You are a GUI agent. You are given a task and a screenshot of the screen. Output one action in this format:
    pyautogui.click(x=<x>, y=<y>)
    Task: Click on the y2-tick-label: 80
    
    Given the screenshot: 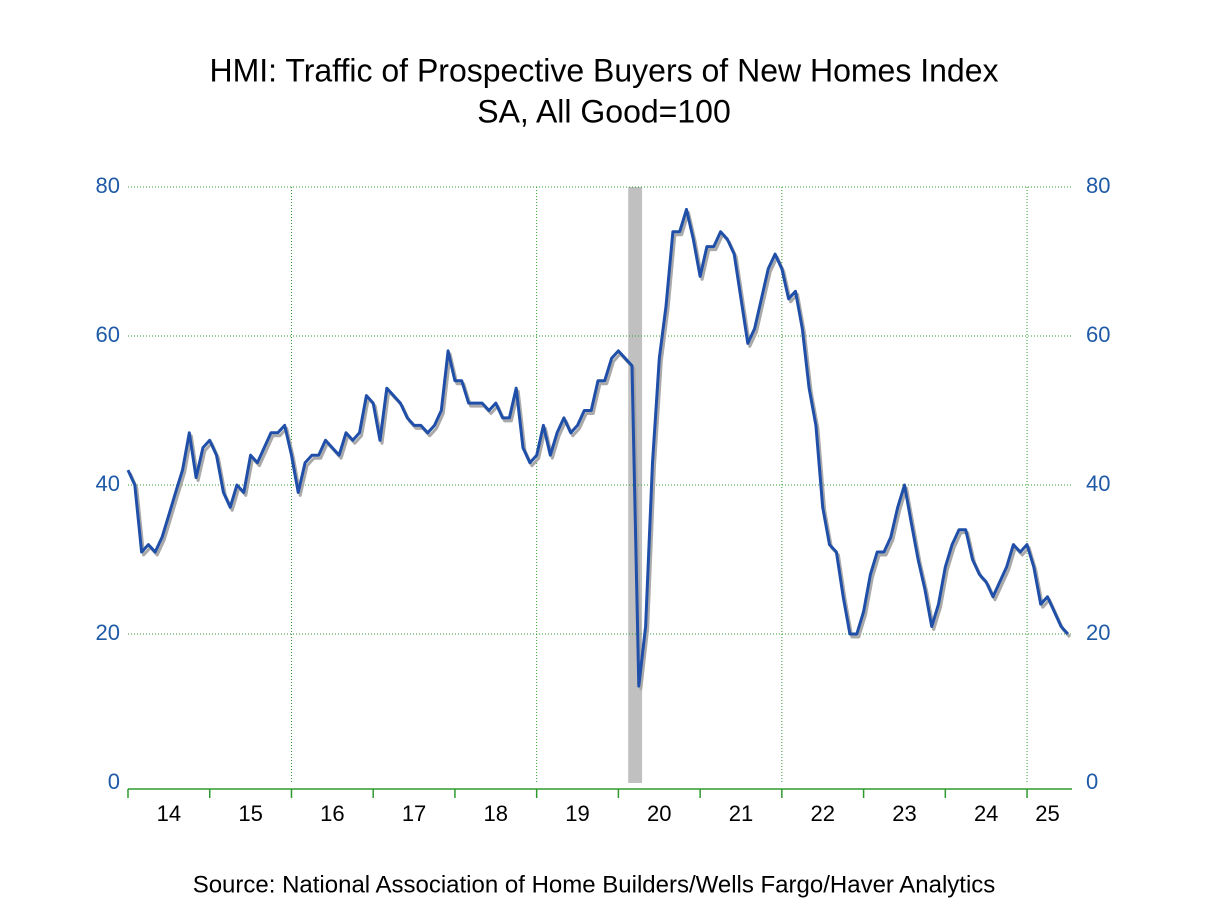 What is the action you would take?
    pyautogui.click(x=1098, y=185)
    